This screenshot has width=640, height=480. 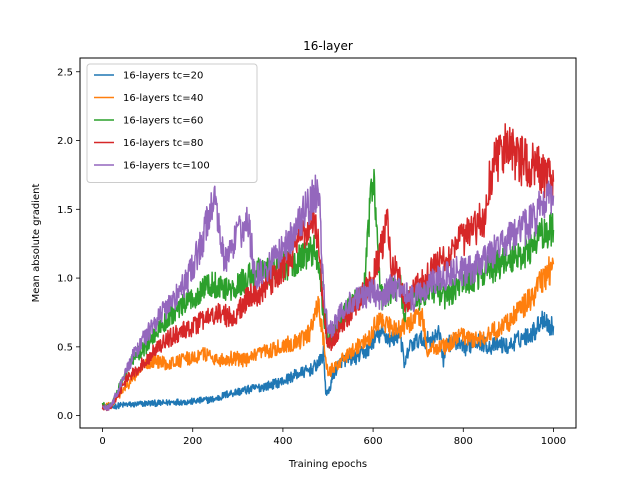 What do you see at coordinates (36, 243) in the screenshot?
I see `y-axis-label: Mean absolute gradient` at bounding box center [36, 243].